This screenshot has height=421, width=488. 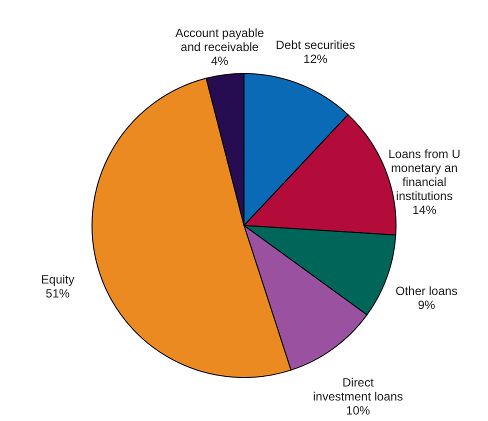 What do you see at coordinates (427, 291) in the screenshot?
I see `slice-label: Other loans` at bounding box center [427, 291].